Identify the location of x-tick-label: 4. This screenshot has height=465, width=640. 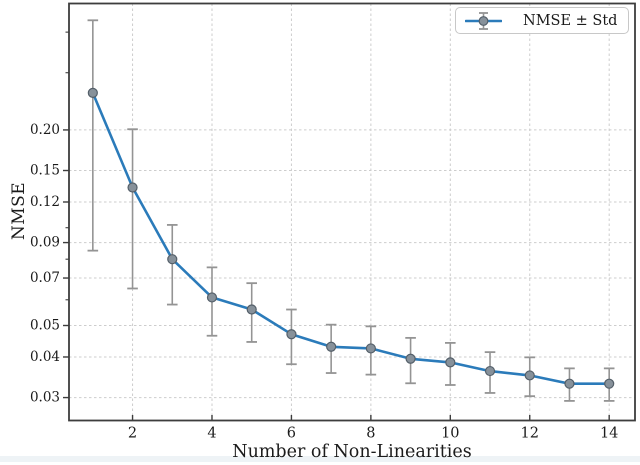
(211, 434).